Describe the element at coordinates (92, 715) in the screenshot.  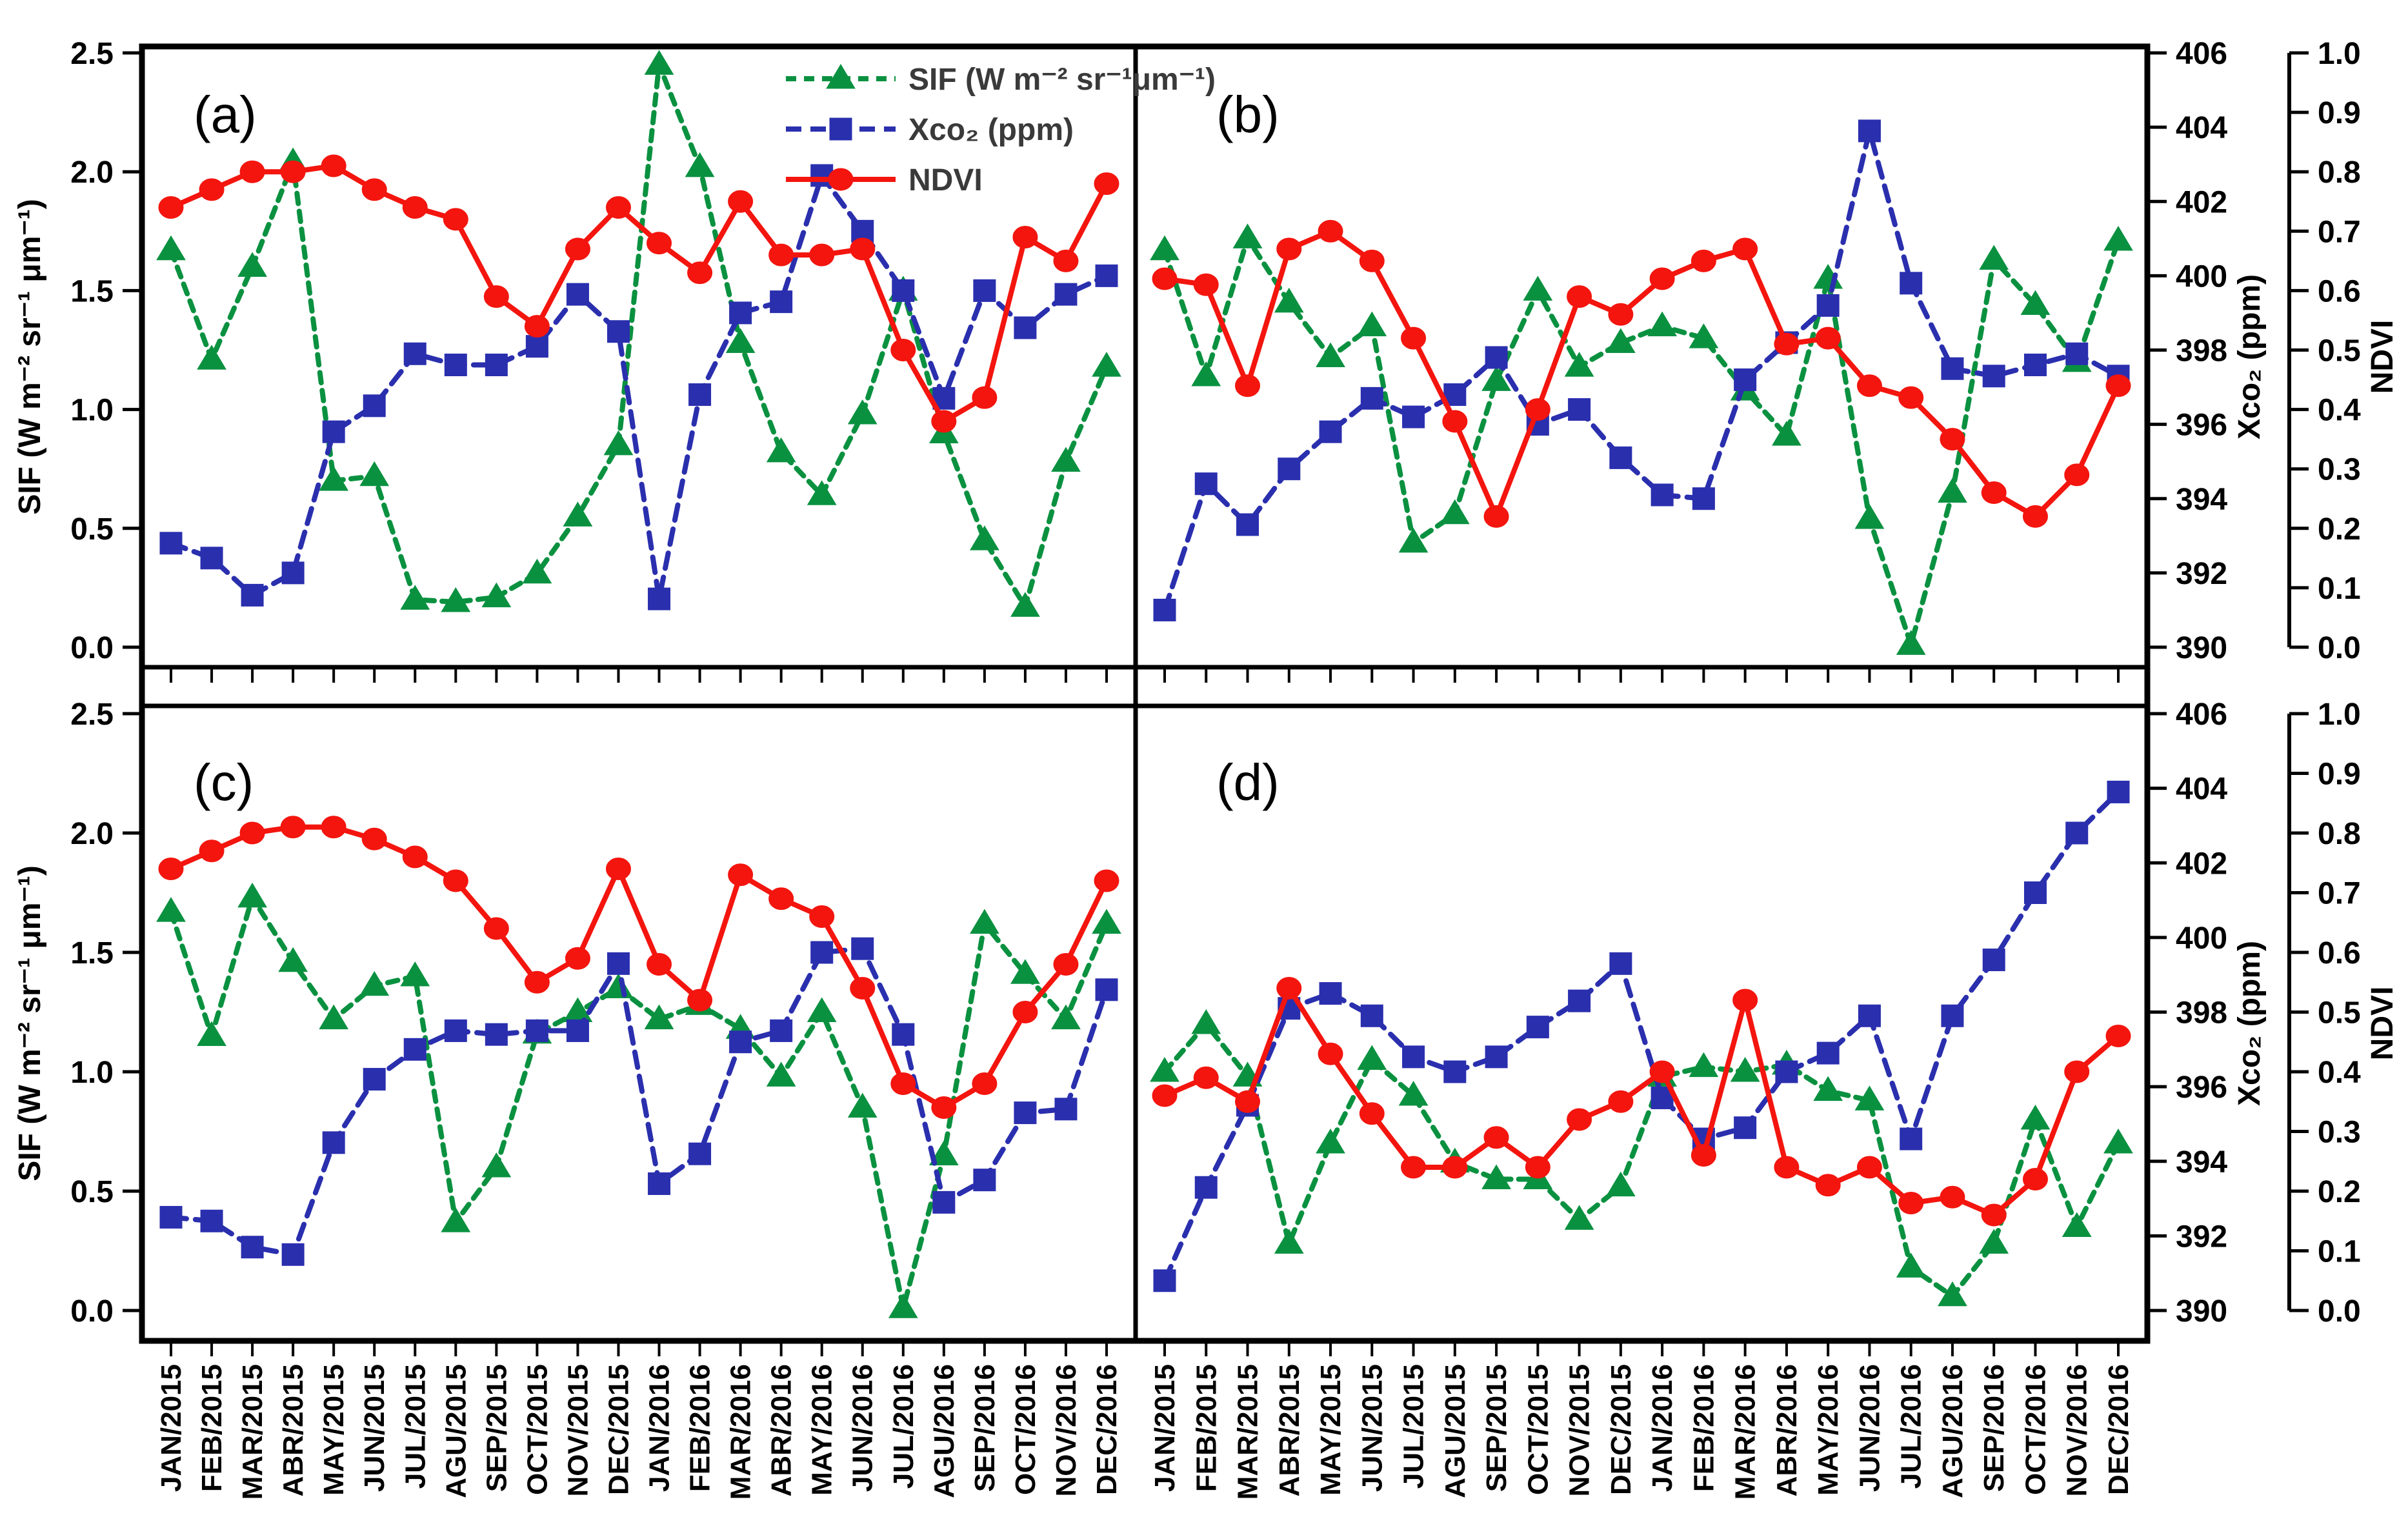
I see `sif-tick-label: 2.5` at that location.